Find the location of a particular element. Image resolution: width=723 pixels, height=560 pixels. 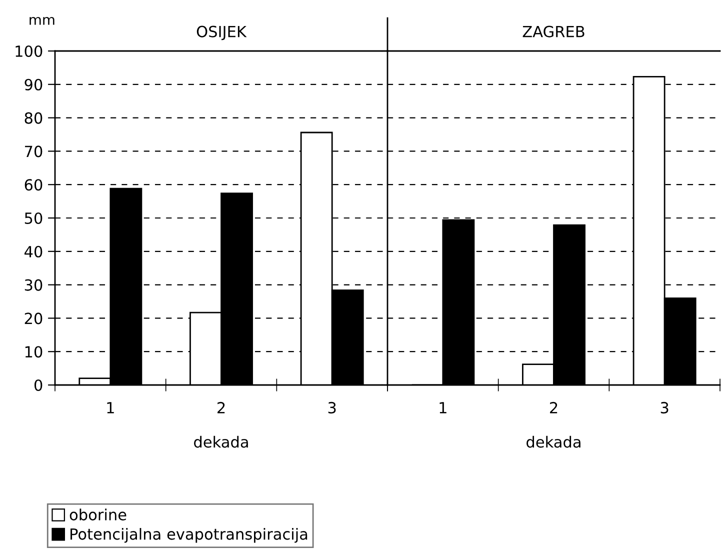

y-tick-label: 30 is located at coordinates (33, 285).